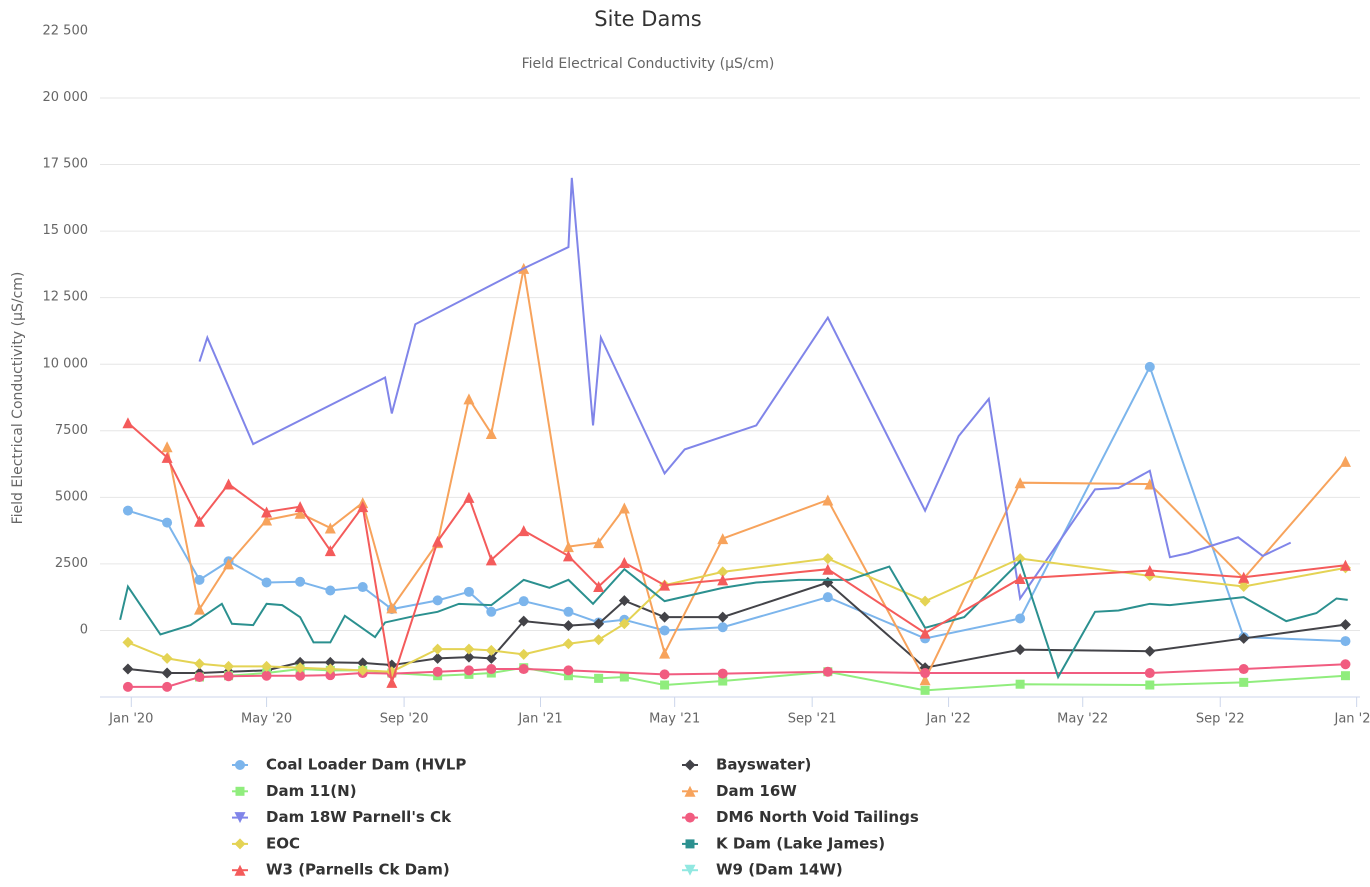 The width and height of the screenshot is (1370, 887). What do you see at coordinates (66, 297) in the screenshot?
I see `y-tick-label: 12 500` at bounding box center [66, 297].